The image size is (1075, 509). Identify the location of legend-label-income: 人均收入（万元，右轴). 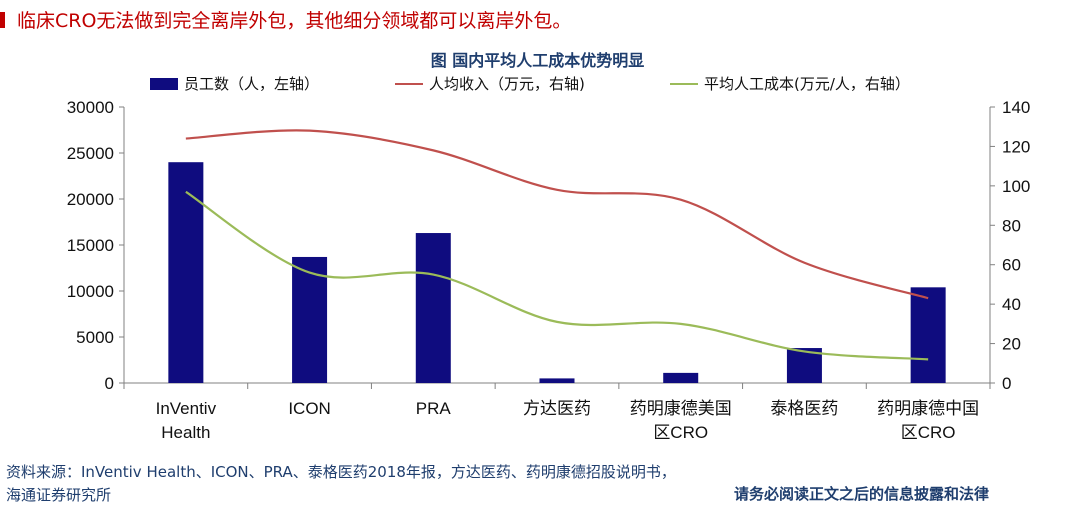
(507, 84).